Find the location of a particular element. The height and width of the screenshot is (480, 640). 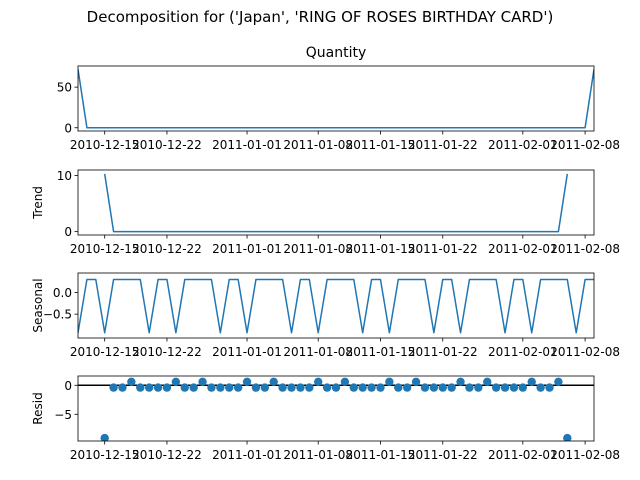

trend-xtick-label: 2011-02-08 is located at coordinates (585, 249).